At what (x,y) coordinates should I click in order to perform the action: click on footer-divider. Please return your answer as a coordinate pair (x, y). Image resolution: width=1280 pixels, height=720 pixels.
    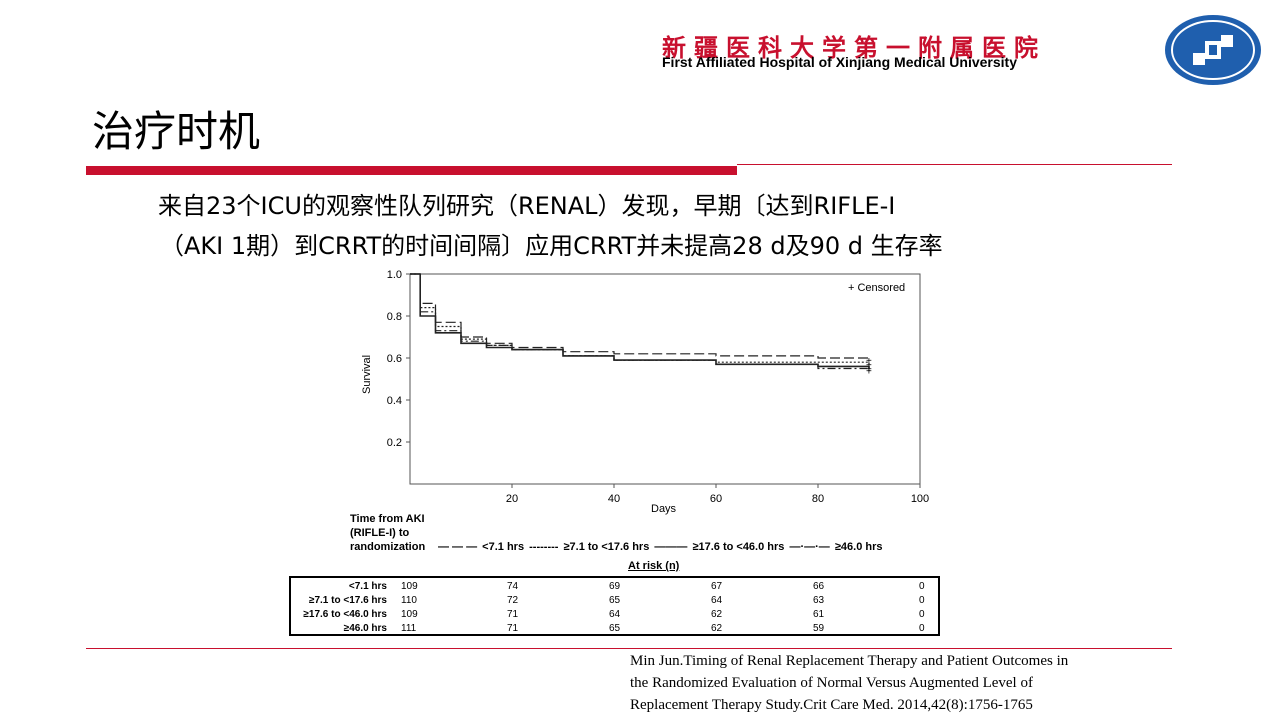
    Looking at the image, I should click on (629, 648).